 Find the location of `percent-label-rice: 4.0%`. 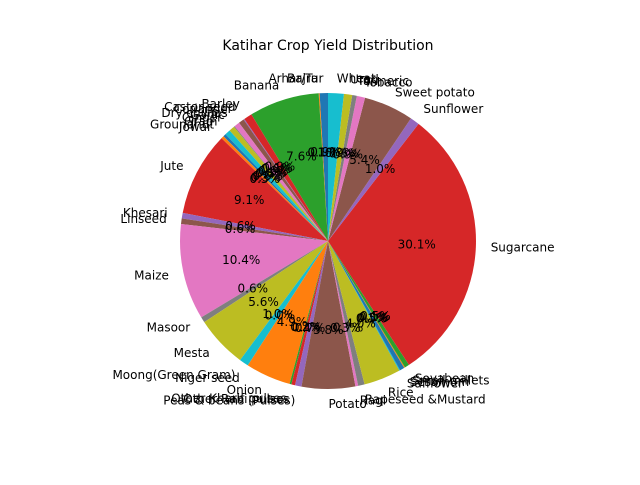

percent-label-rice: 4.0% is located at coordinates (360, 324).